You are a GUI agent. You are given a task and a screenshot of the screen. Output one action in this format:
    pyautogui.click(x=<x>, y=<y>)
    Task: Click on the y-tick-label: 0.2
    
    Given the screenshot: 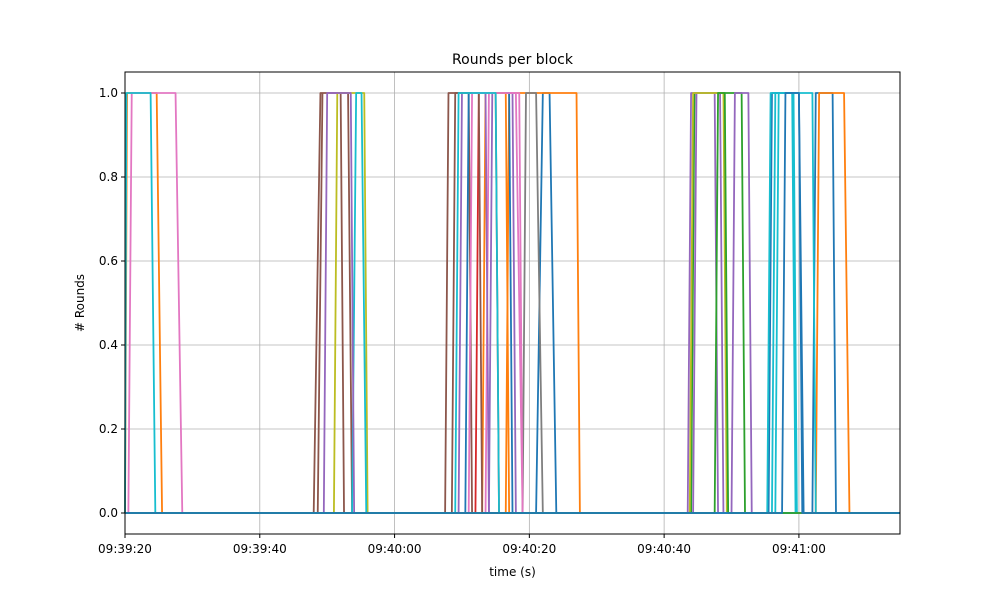 What is the action you would take?
    pyautogui.click(x=108, y=429)
    